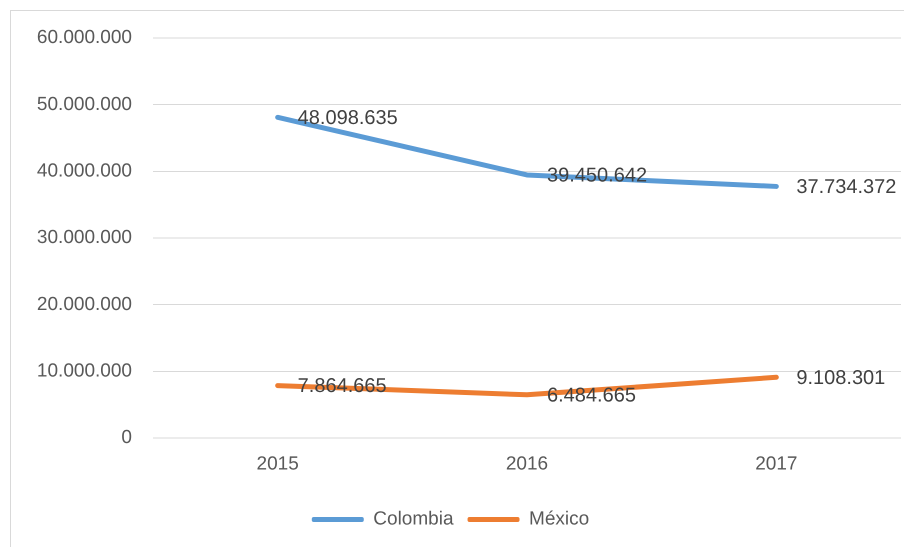 Image resolution: width=904 pixels, height=547 pixels. I want to click on data-label: 37.734.372, so click(846, 187).